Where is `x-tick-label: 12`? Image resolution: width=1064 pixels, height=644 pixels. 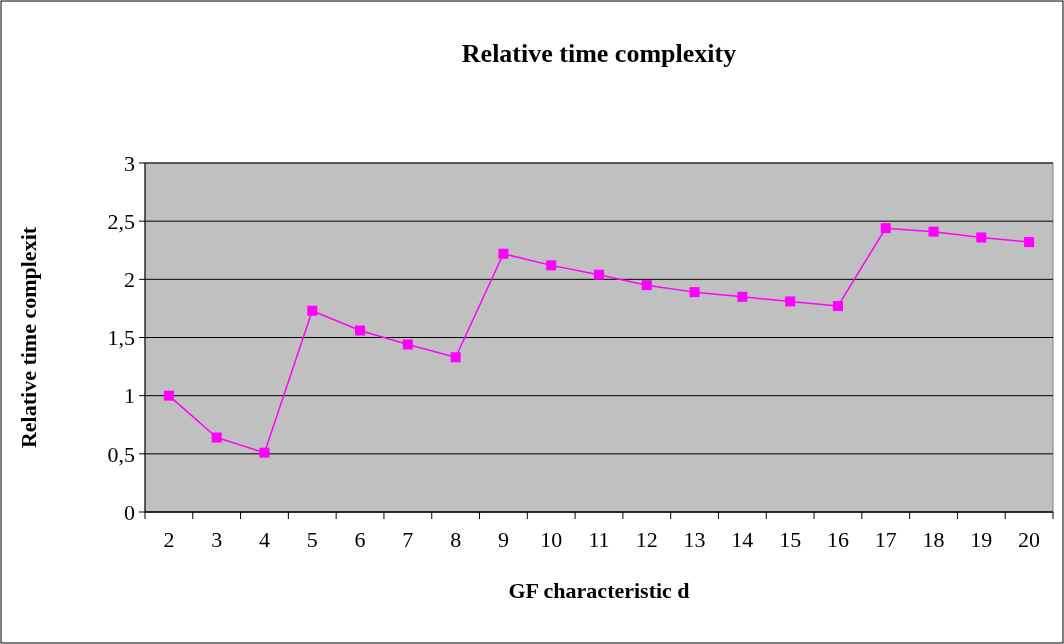
x-tick-label: 12 is located at coordinates (646, 539).